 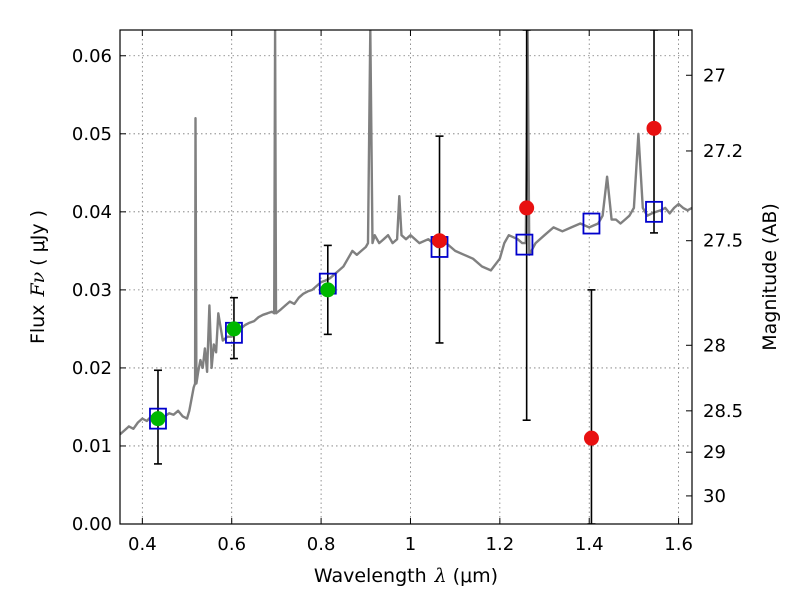 What do you see at coordinates (678, 544) in the screenshot?
I see `x-tick-label: 1.6` at bounding box center [678, 544].